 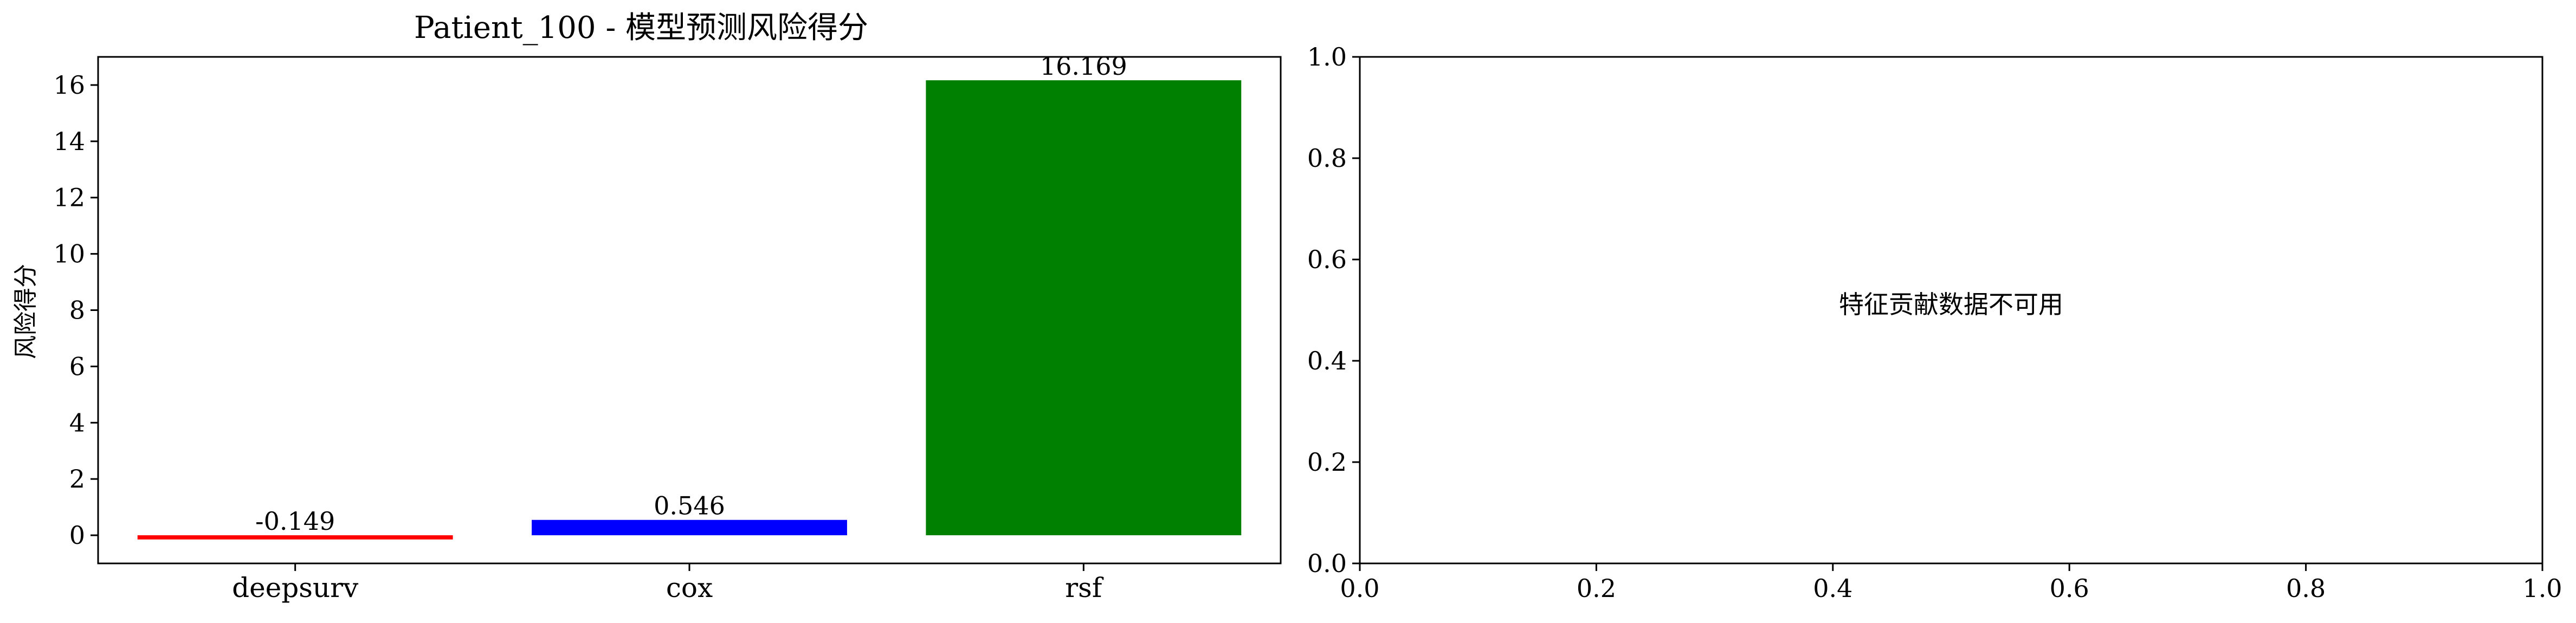 What do you see at coordinates (1327, 57) in the screenshot?
I see `y-tick-label: 1.0` at bounding box center [1327, 57].